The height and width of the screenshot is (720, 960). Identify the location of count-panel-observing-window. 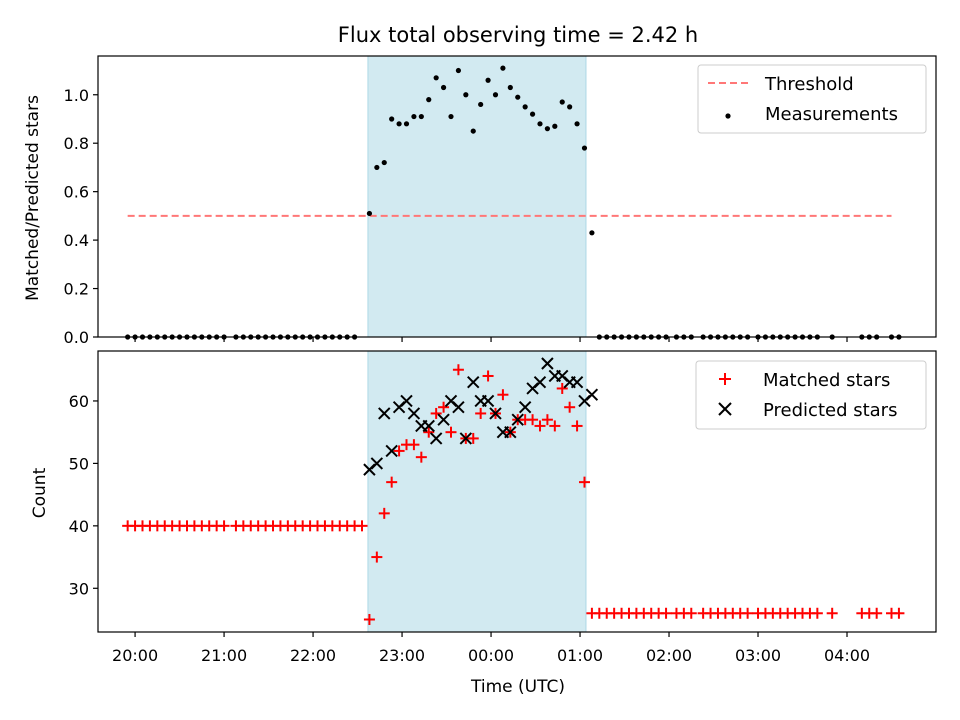
(477, 491).